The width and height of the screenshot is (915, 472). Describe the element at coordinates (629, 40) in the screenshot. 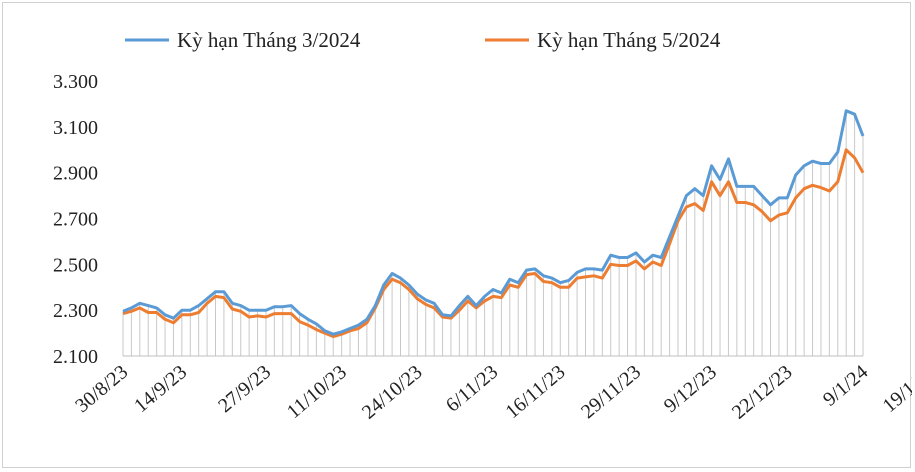

I see `legend-label: Kỳ hạn Tháng 5/2024` at that location.